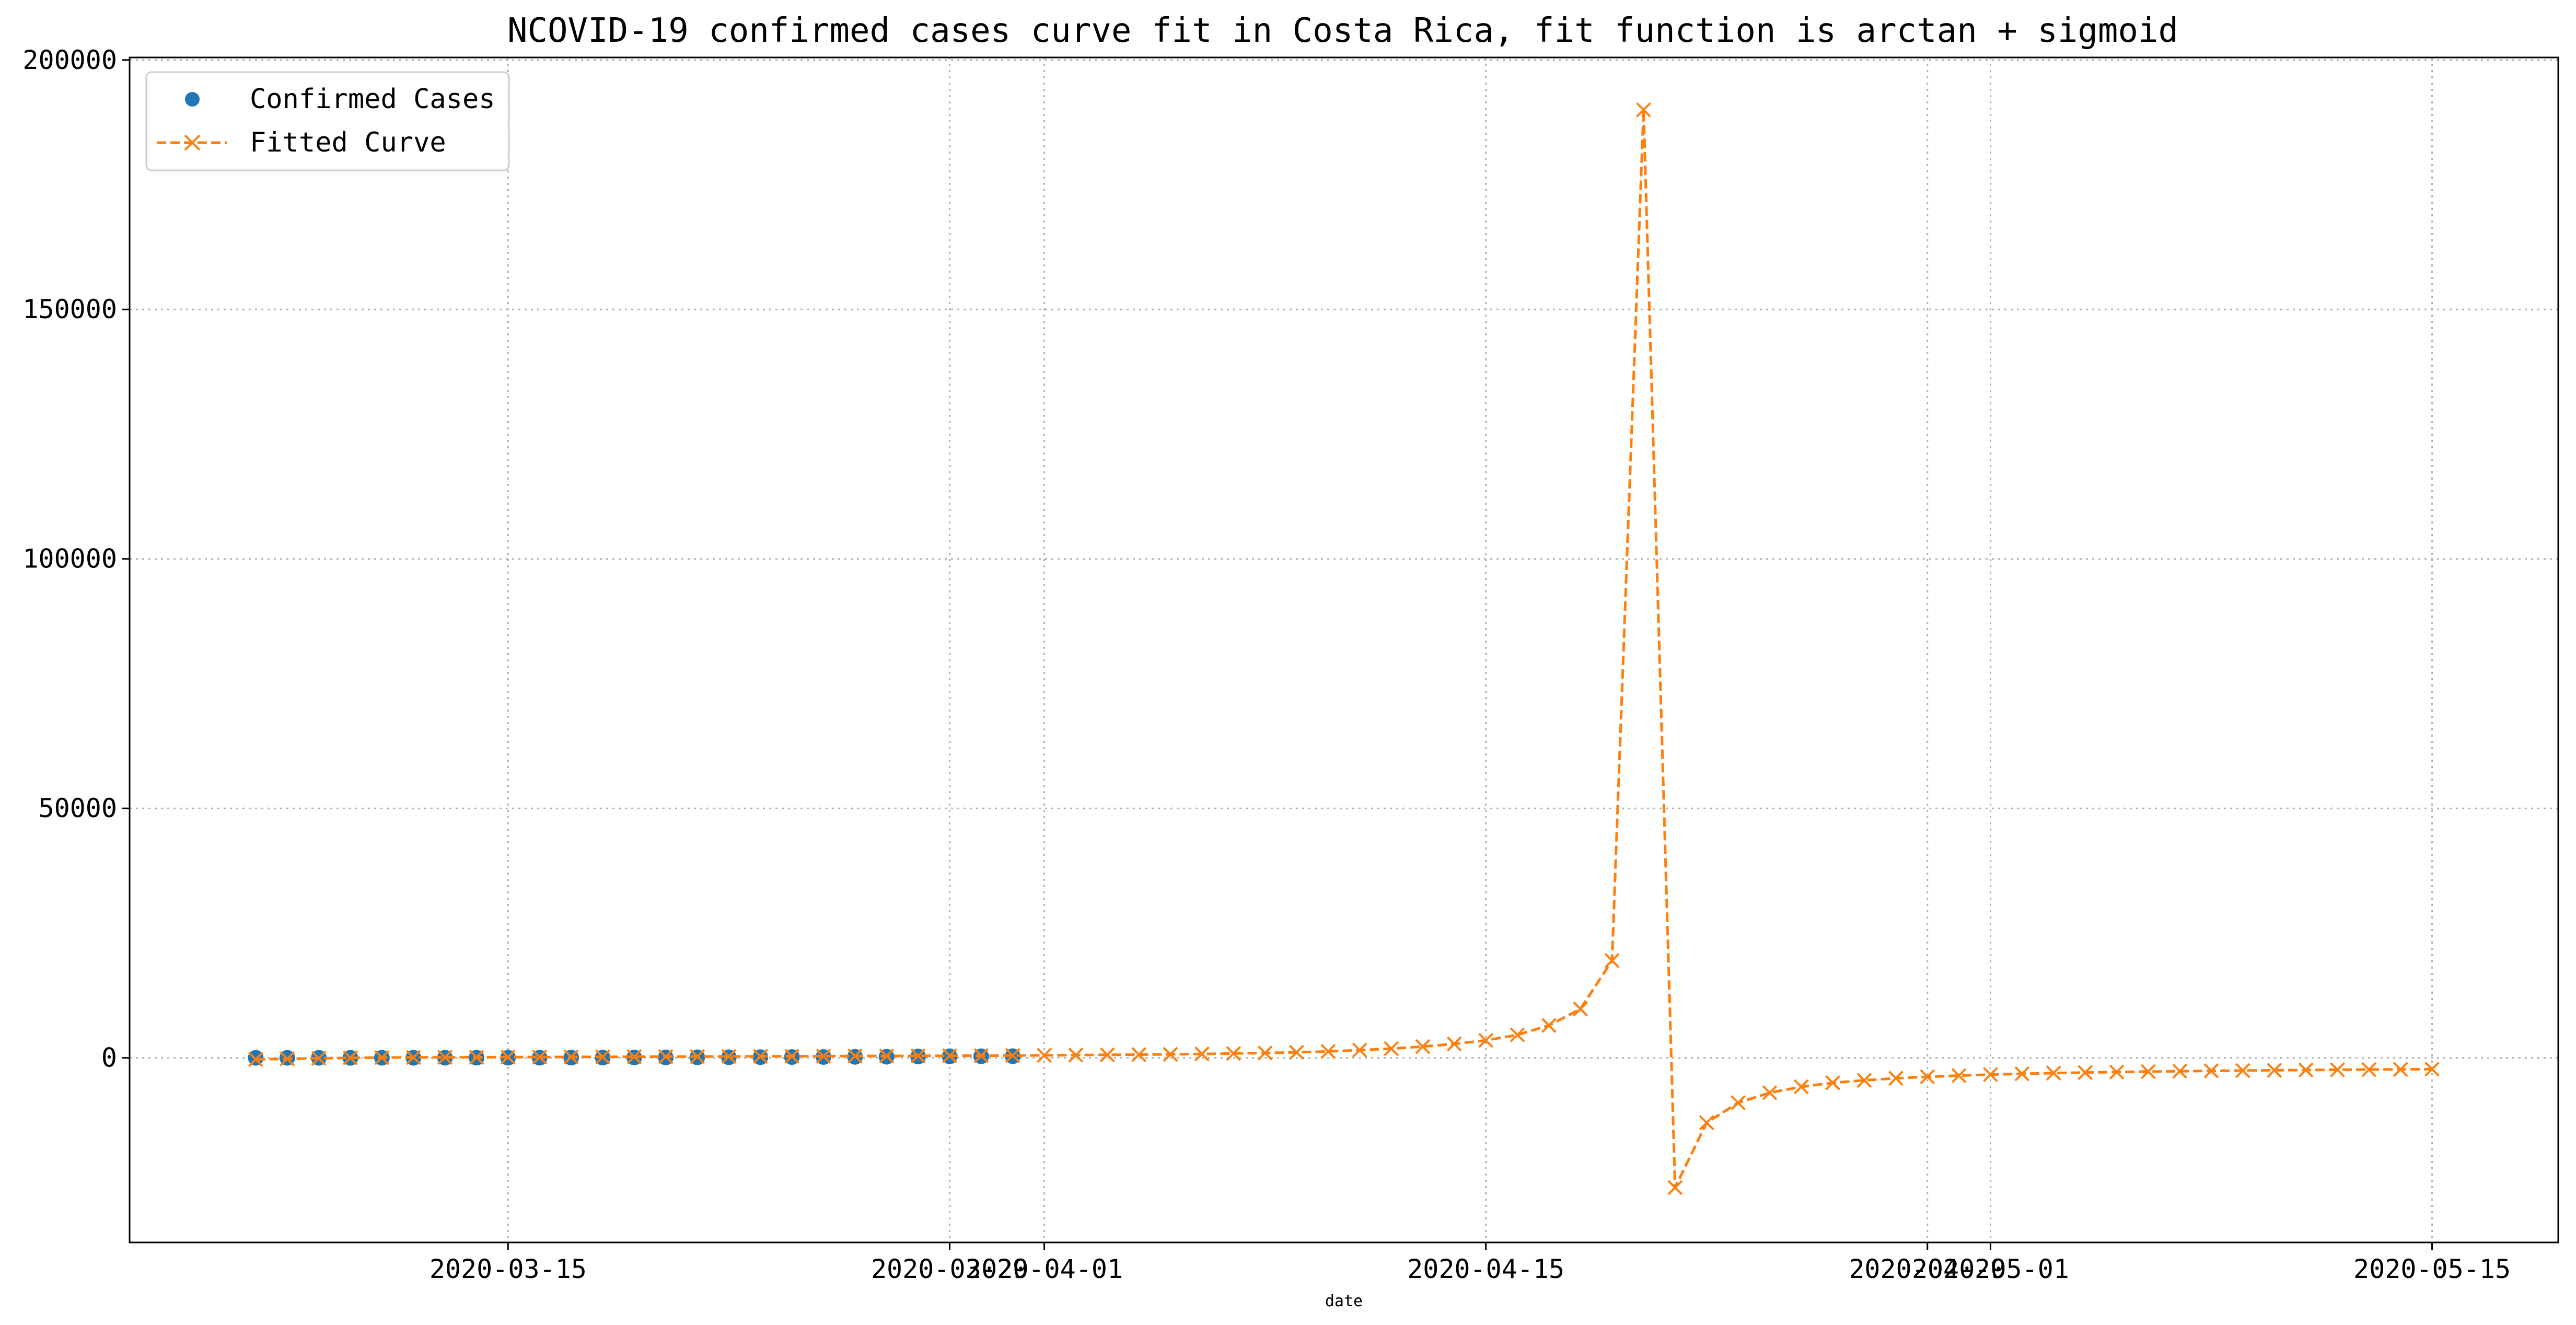  I want to click on legend-label-confirmed: Confirmed Cases, so click(372, 99).